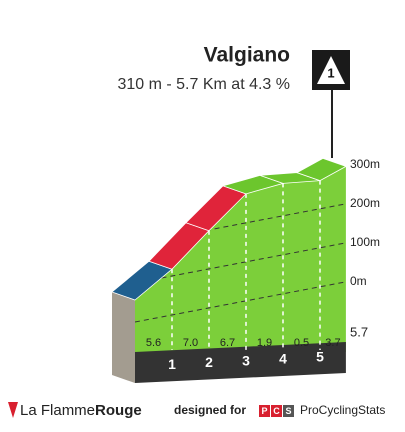  Describe the element at coordinates (190, 343) in the screenshot. I see `gradient-label: 7.0` at that location.